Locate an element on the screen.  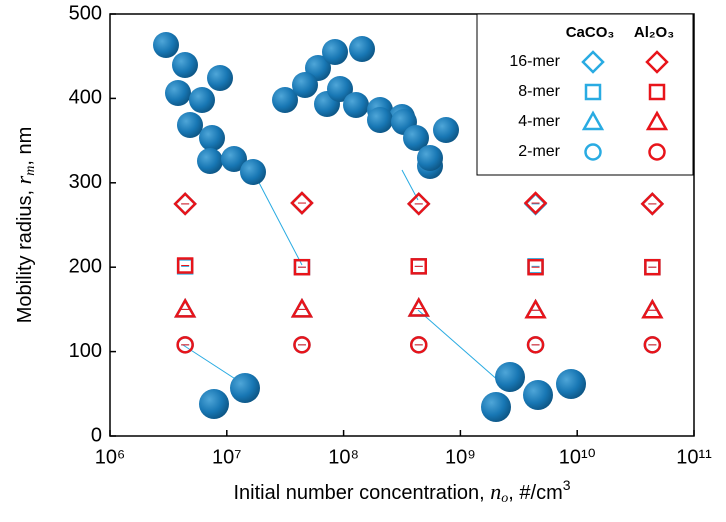
legend-label: 4-mer is located at coordinates (539, 121).